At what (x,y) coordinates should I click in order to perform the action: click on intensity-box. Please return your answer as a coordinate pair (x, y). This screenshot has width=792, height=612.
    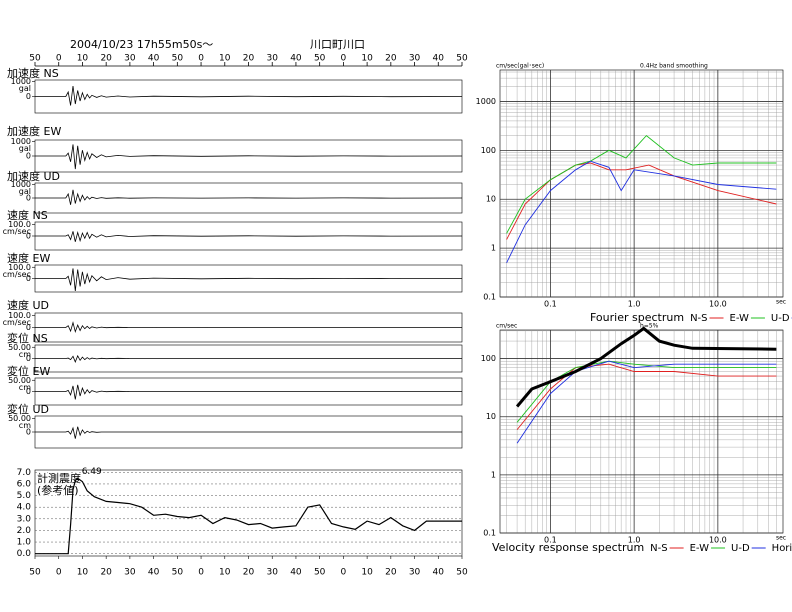
    Looking at the image, I should click on (248, 513).